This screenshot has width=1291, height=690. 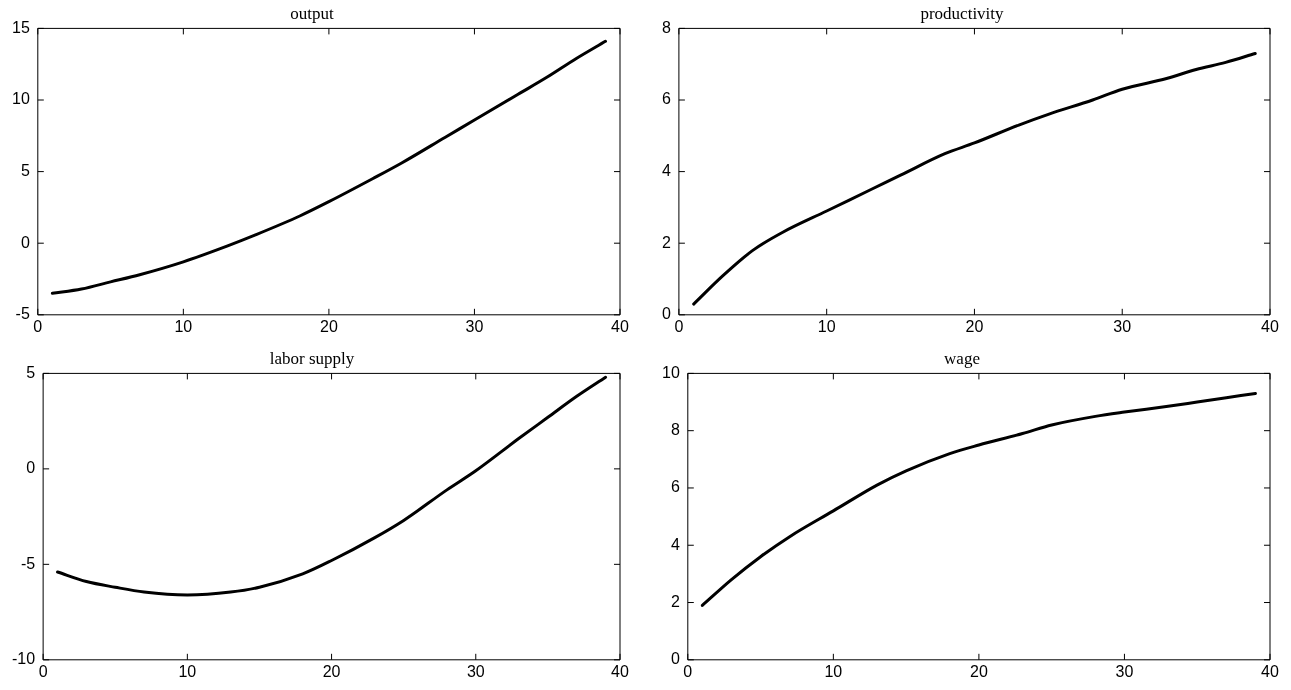 What do you see at coordinates (21, 27) in the screenshot?
I see `y-tick-label: 15` at bounding box center [21, 27].